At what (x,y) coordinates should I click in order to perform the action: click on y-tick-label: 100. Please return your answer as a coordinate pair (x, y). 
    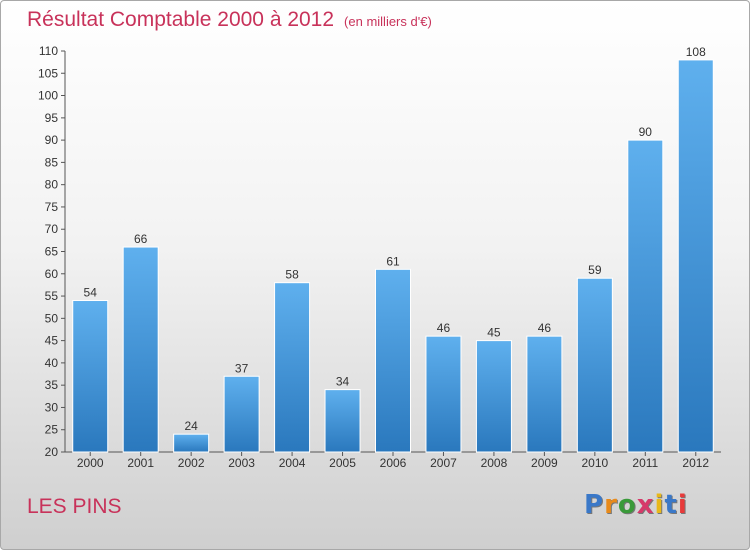
    Looking at the image, I should click on (48, 96).